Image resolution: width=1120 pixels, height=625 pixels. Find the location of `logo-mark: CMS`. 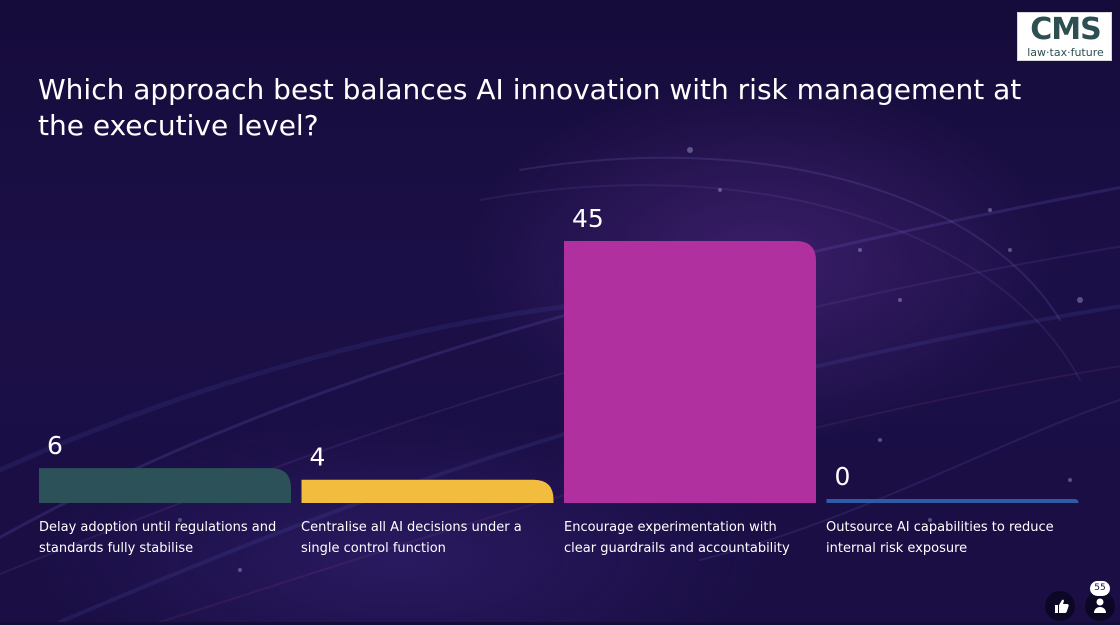

logo-mark: CMS is located at coordinates (1065, 29).